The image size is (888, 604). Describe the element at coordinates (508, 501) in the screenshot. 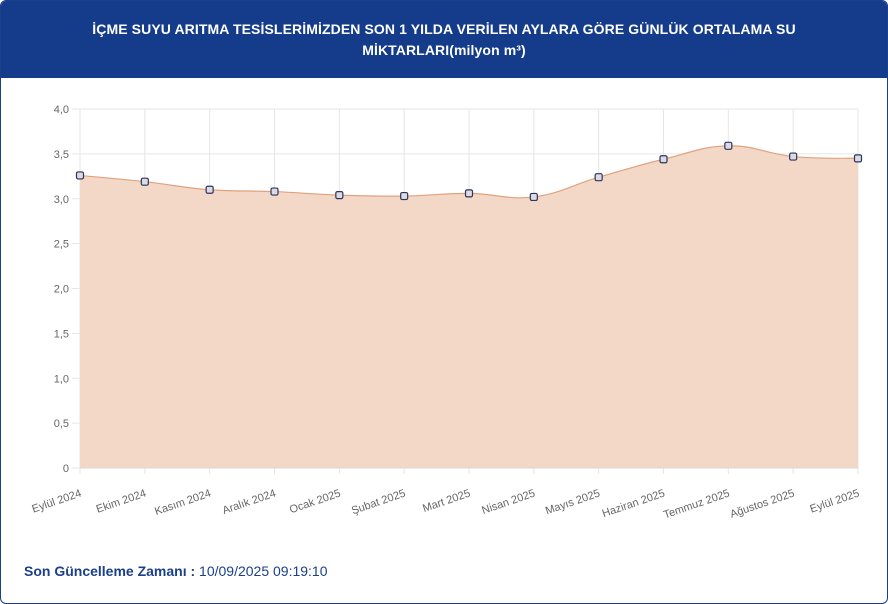

I see `x-tick-label: Nisan 2025` at that location.